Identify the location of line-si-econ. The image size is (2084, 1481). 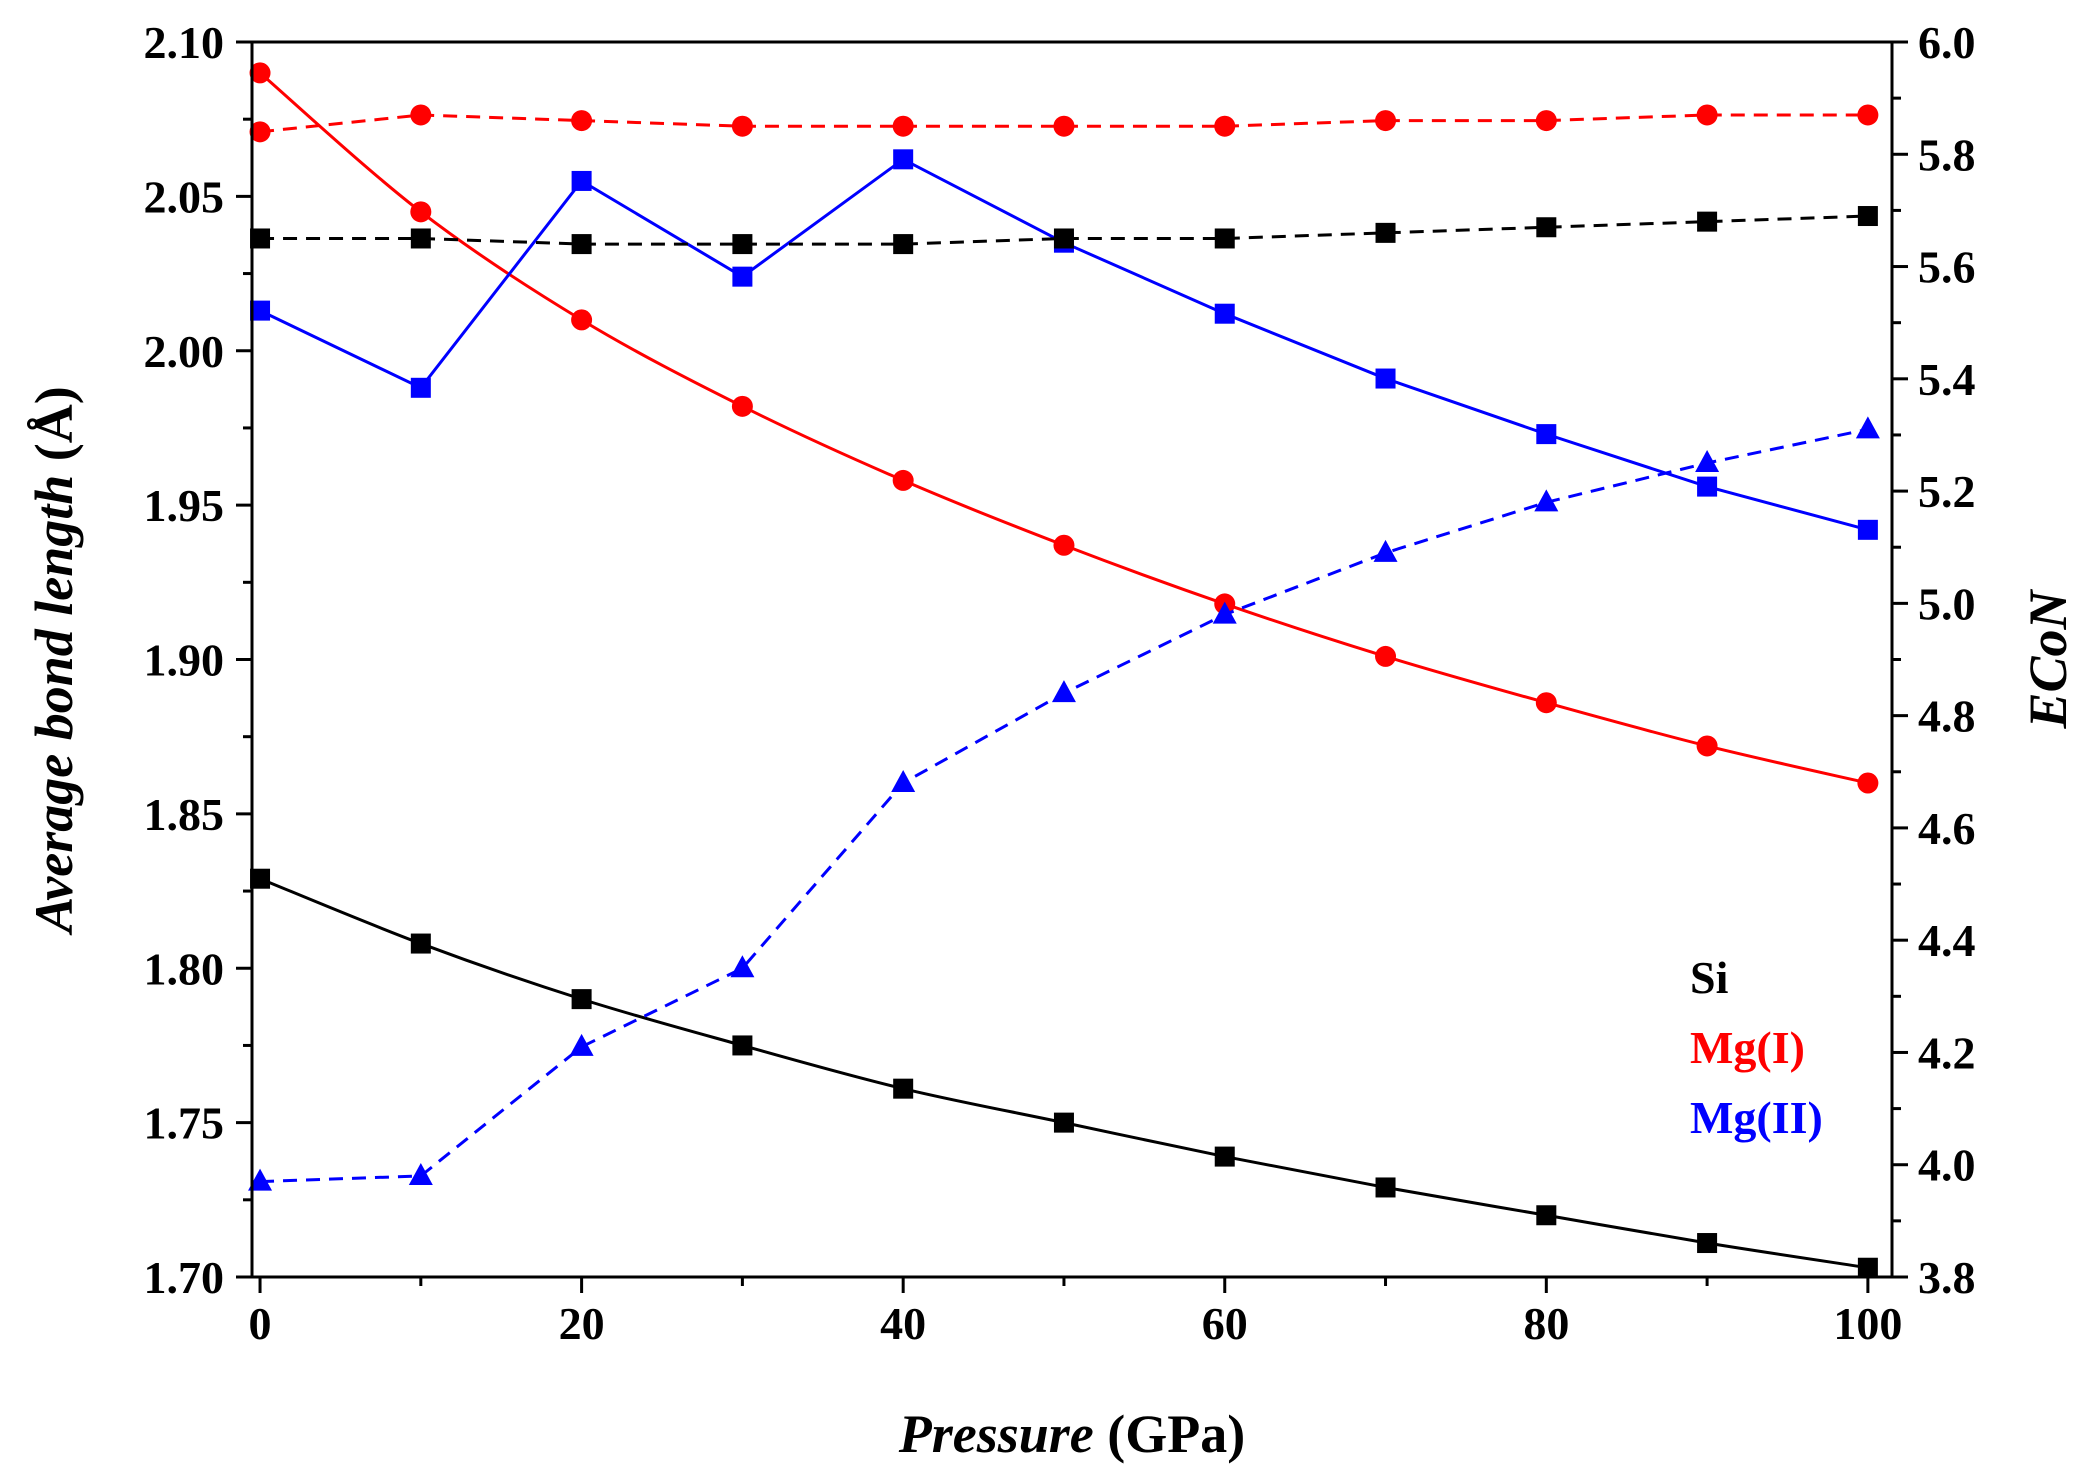
(1064, 230).